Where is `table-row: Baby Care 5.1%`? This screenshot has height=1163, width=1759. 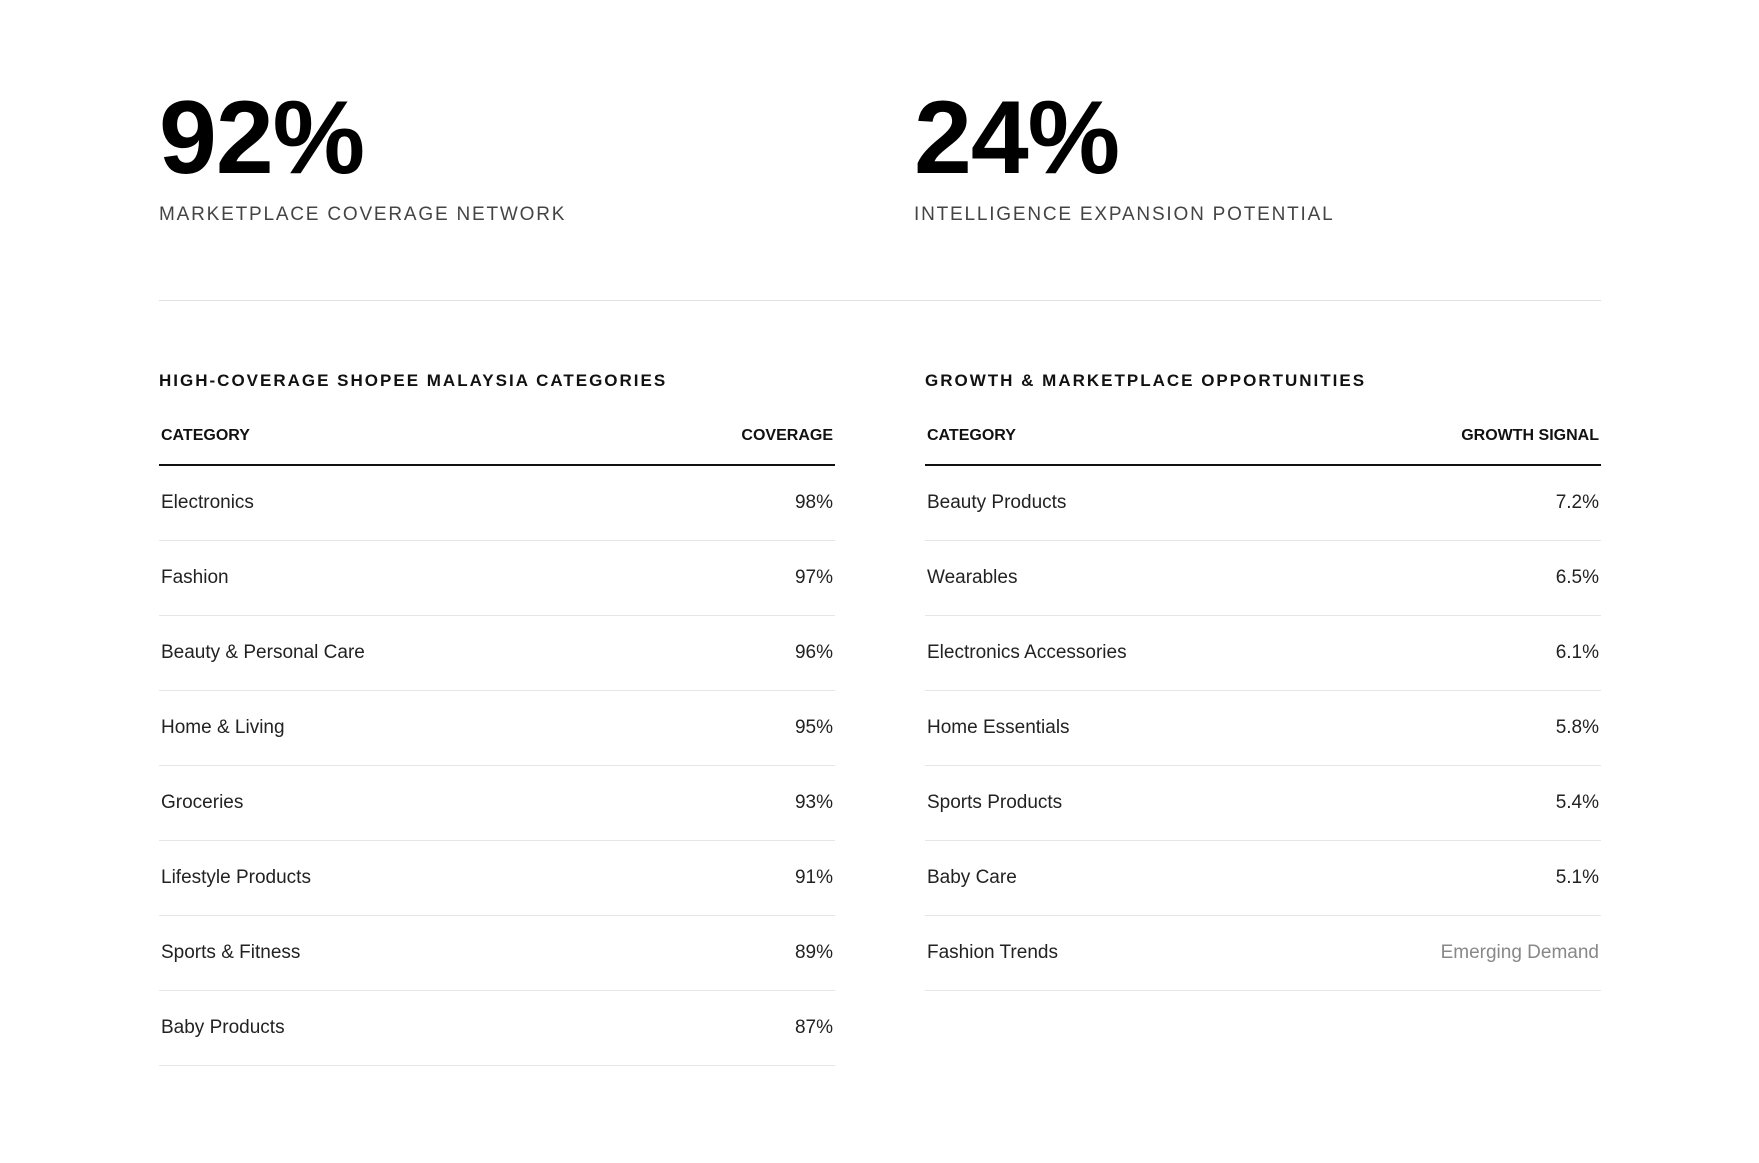
table-row: Baby Care 5.1% is located at coordinates (1263, 878).